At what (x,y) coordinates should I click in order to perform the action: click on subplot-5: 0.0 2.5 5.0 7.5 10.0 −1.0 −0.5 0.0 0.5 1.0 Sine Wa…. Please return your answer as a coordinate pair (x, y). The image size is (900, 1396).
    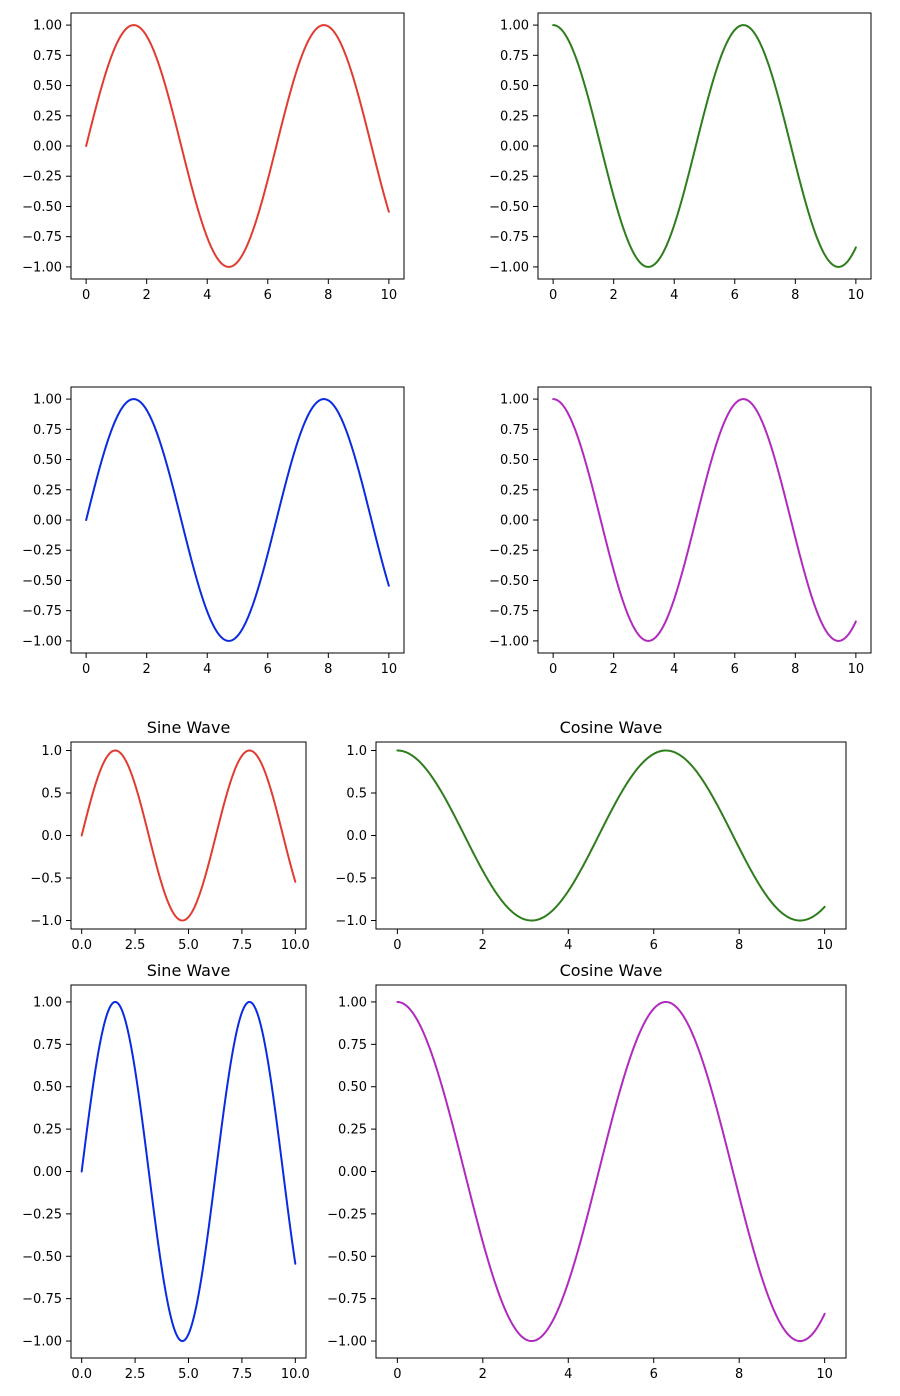
    Looking at the image, I should click on (169, 835).